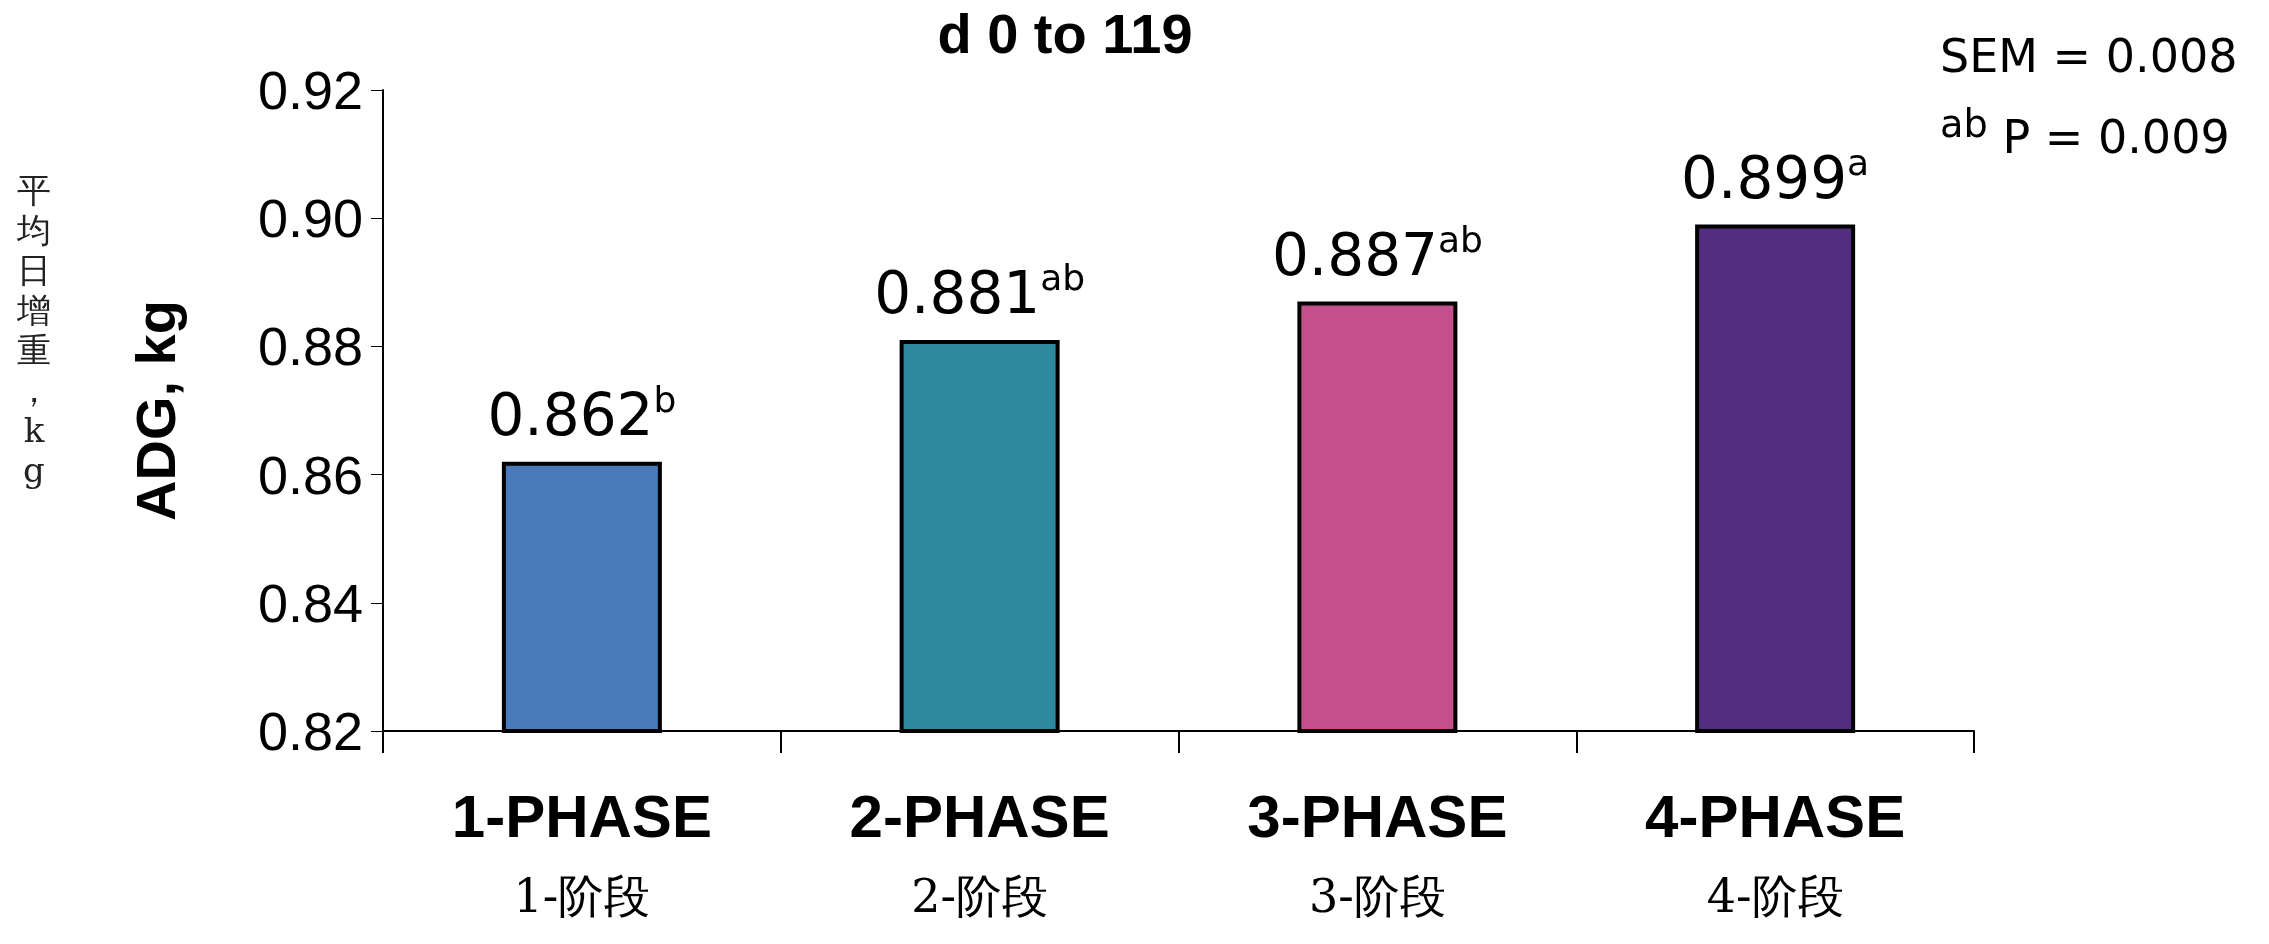 Image resolution: width=2269 pixels, height=944 pixels. I want to click on y-tick-label: 0.84, so click(310, 602).